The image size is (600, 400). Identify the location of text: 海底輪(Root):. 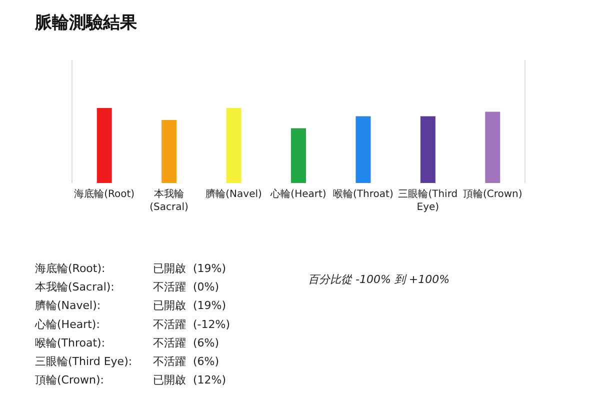
(70, 268).